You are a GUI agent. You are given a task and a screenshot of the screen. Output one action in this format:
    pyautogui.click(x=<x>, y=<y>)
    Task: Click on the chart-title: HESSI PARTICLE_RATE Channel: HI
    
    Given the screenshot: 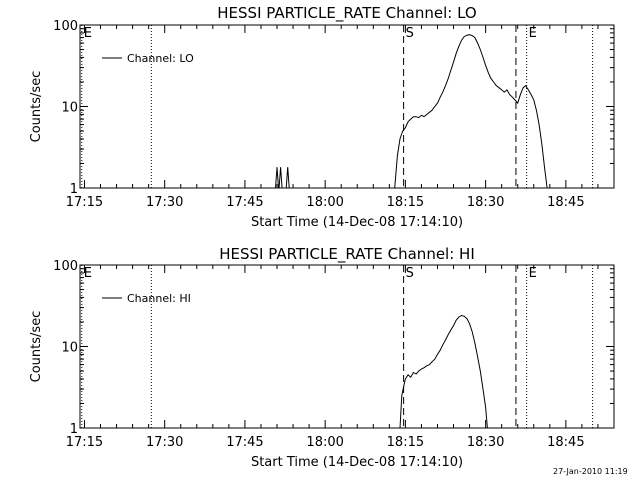 What is the action you would take?
    pyautogui.click(x=347, y=254)
    